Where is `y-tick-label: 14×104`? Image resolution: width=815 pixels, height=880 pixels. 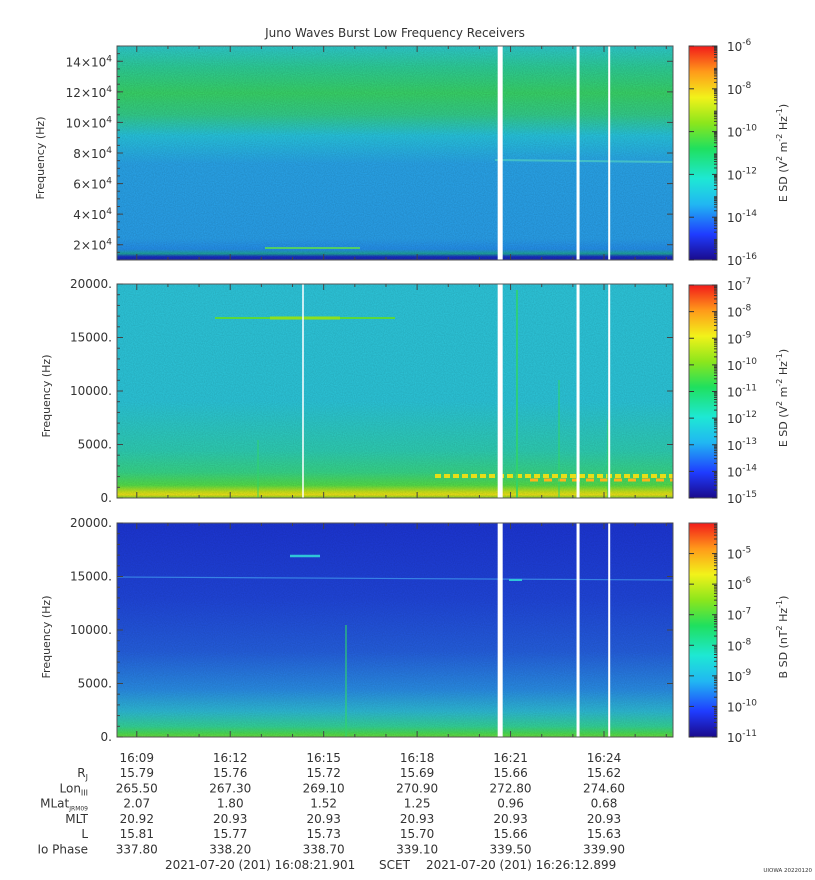
y-tick-label: 14×104 is located at coordinates (89, 61).